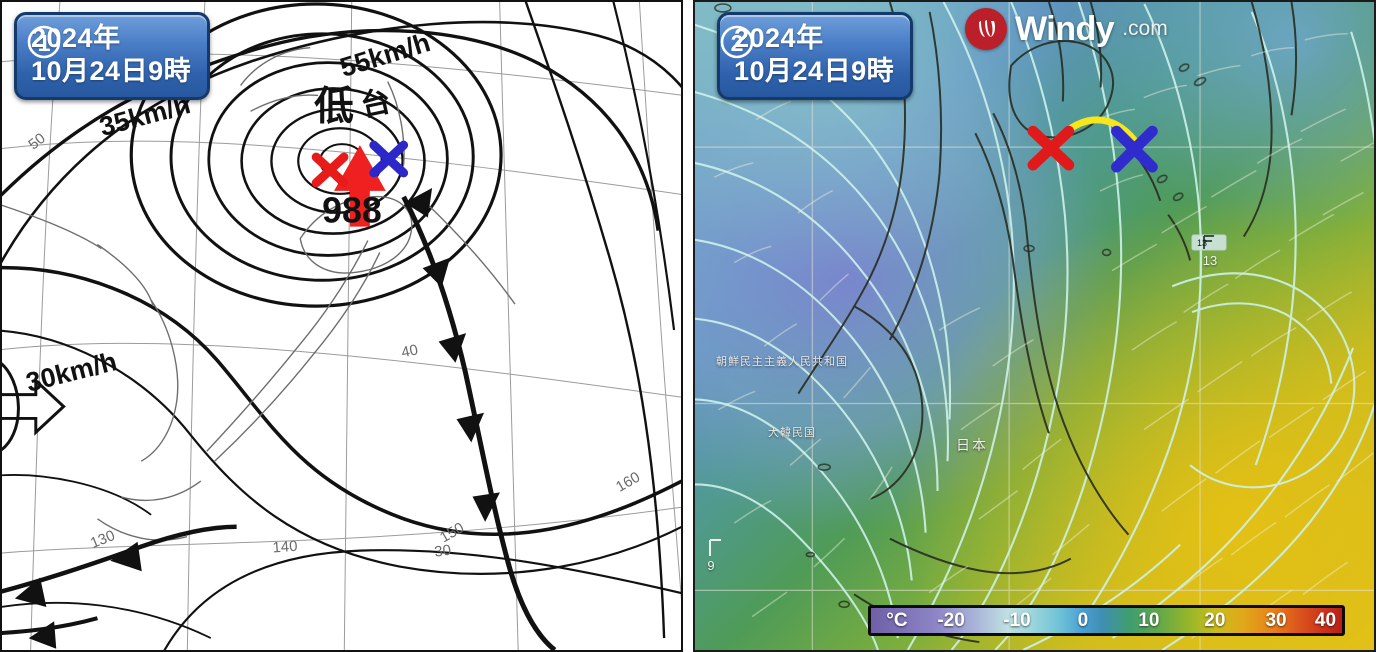 This screenshot has width=1380, height=652. What do you see at coordinates (711, 565) in the screenshot?
I see `station-value: 9` at bounding box center [711, 565].